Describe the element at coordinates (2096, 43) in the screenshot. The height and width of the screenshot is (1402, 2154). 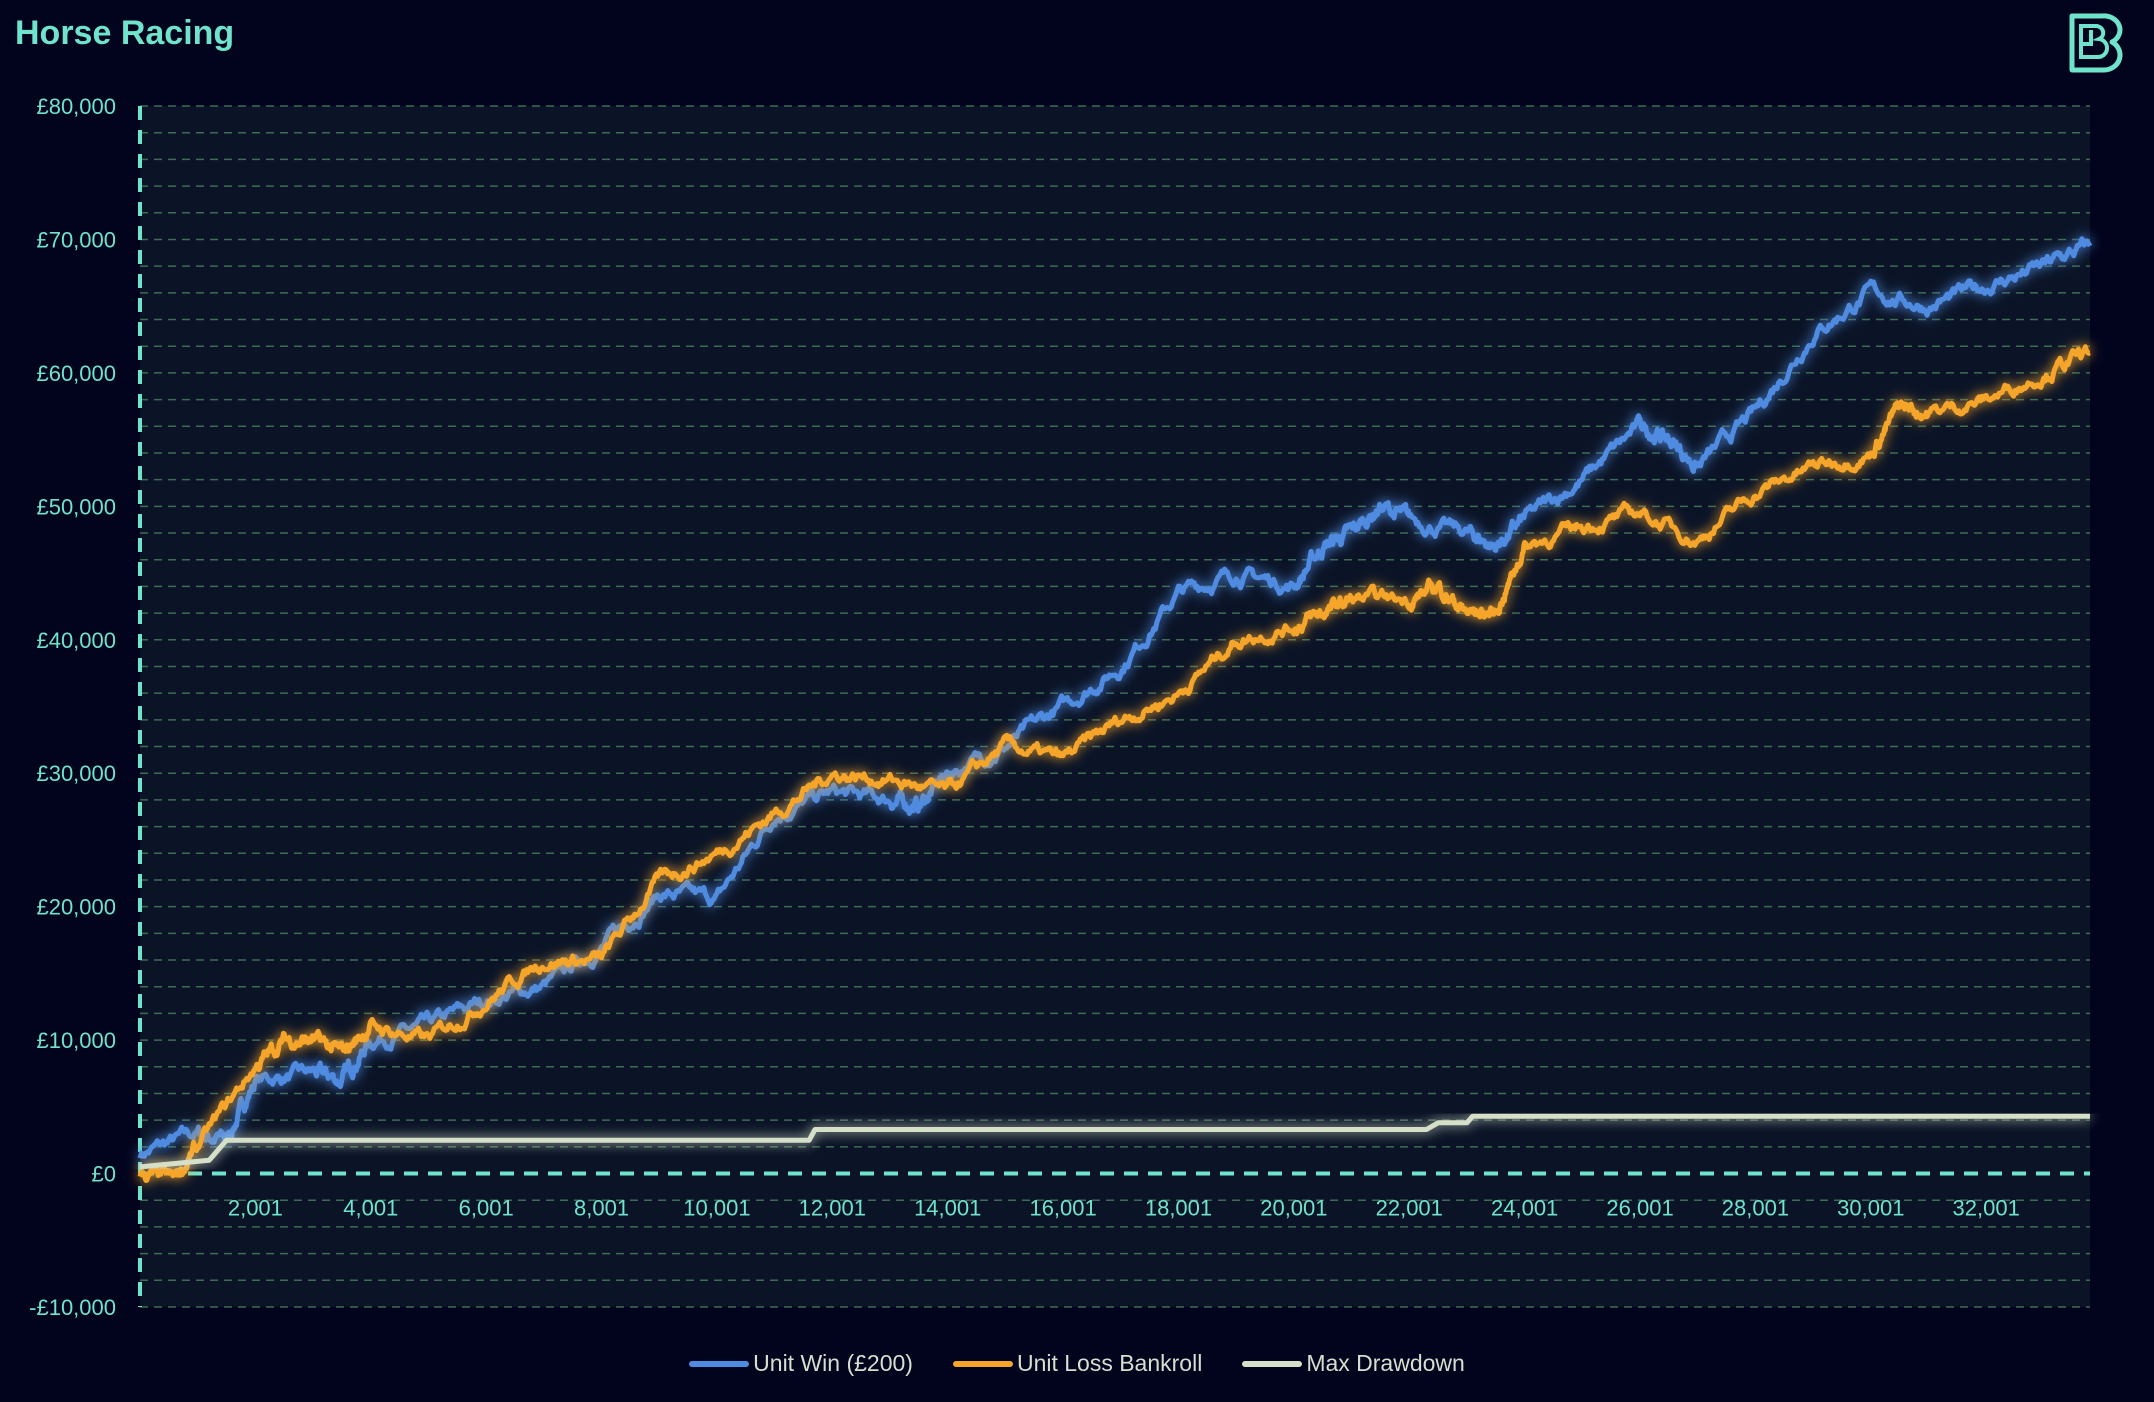
I see `b-logo-icon` at that location.